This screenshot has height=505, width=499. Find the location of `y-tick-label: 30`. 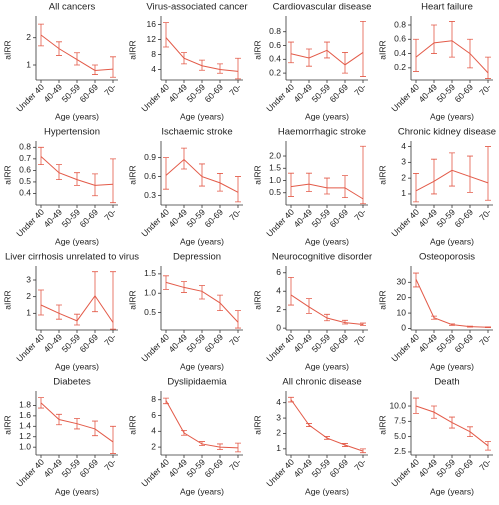

y-tick-label: 30 is located at coordinates (402, 282).